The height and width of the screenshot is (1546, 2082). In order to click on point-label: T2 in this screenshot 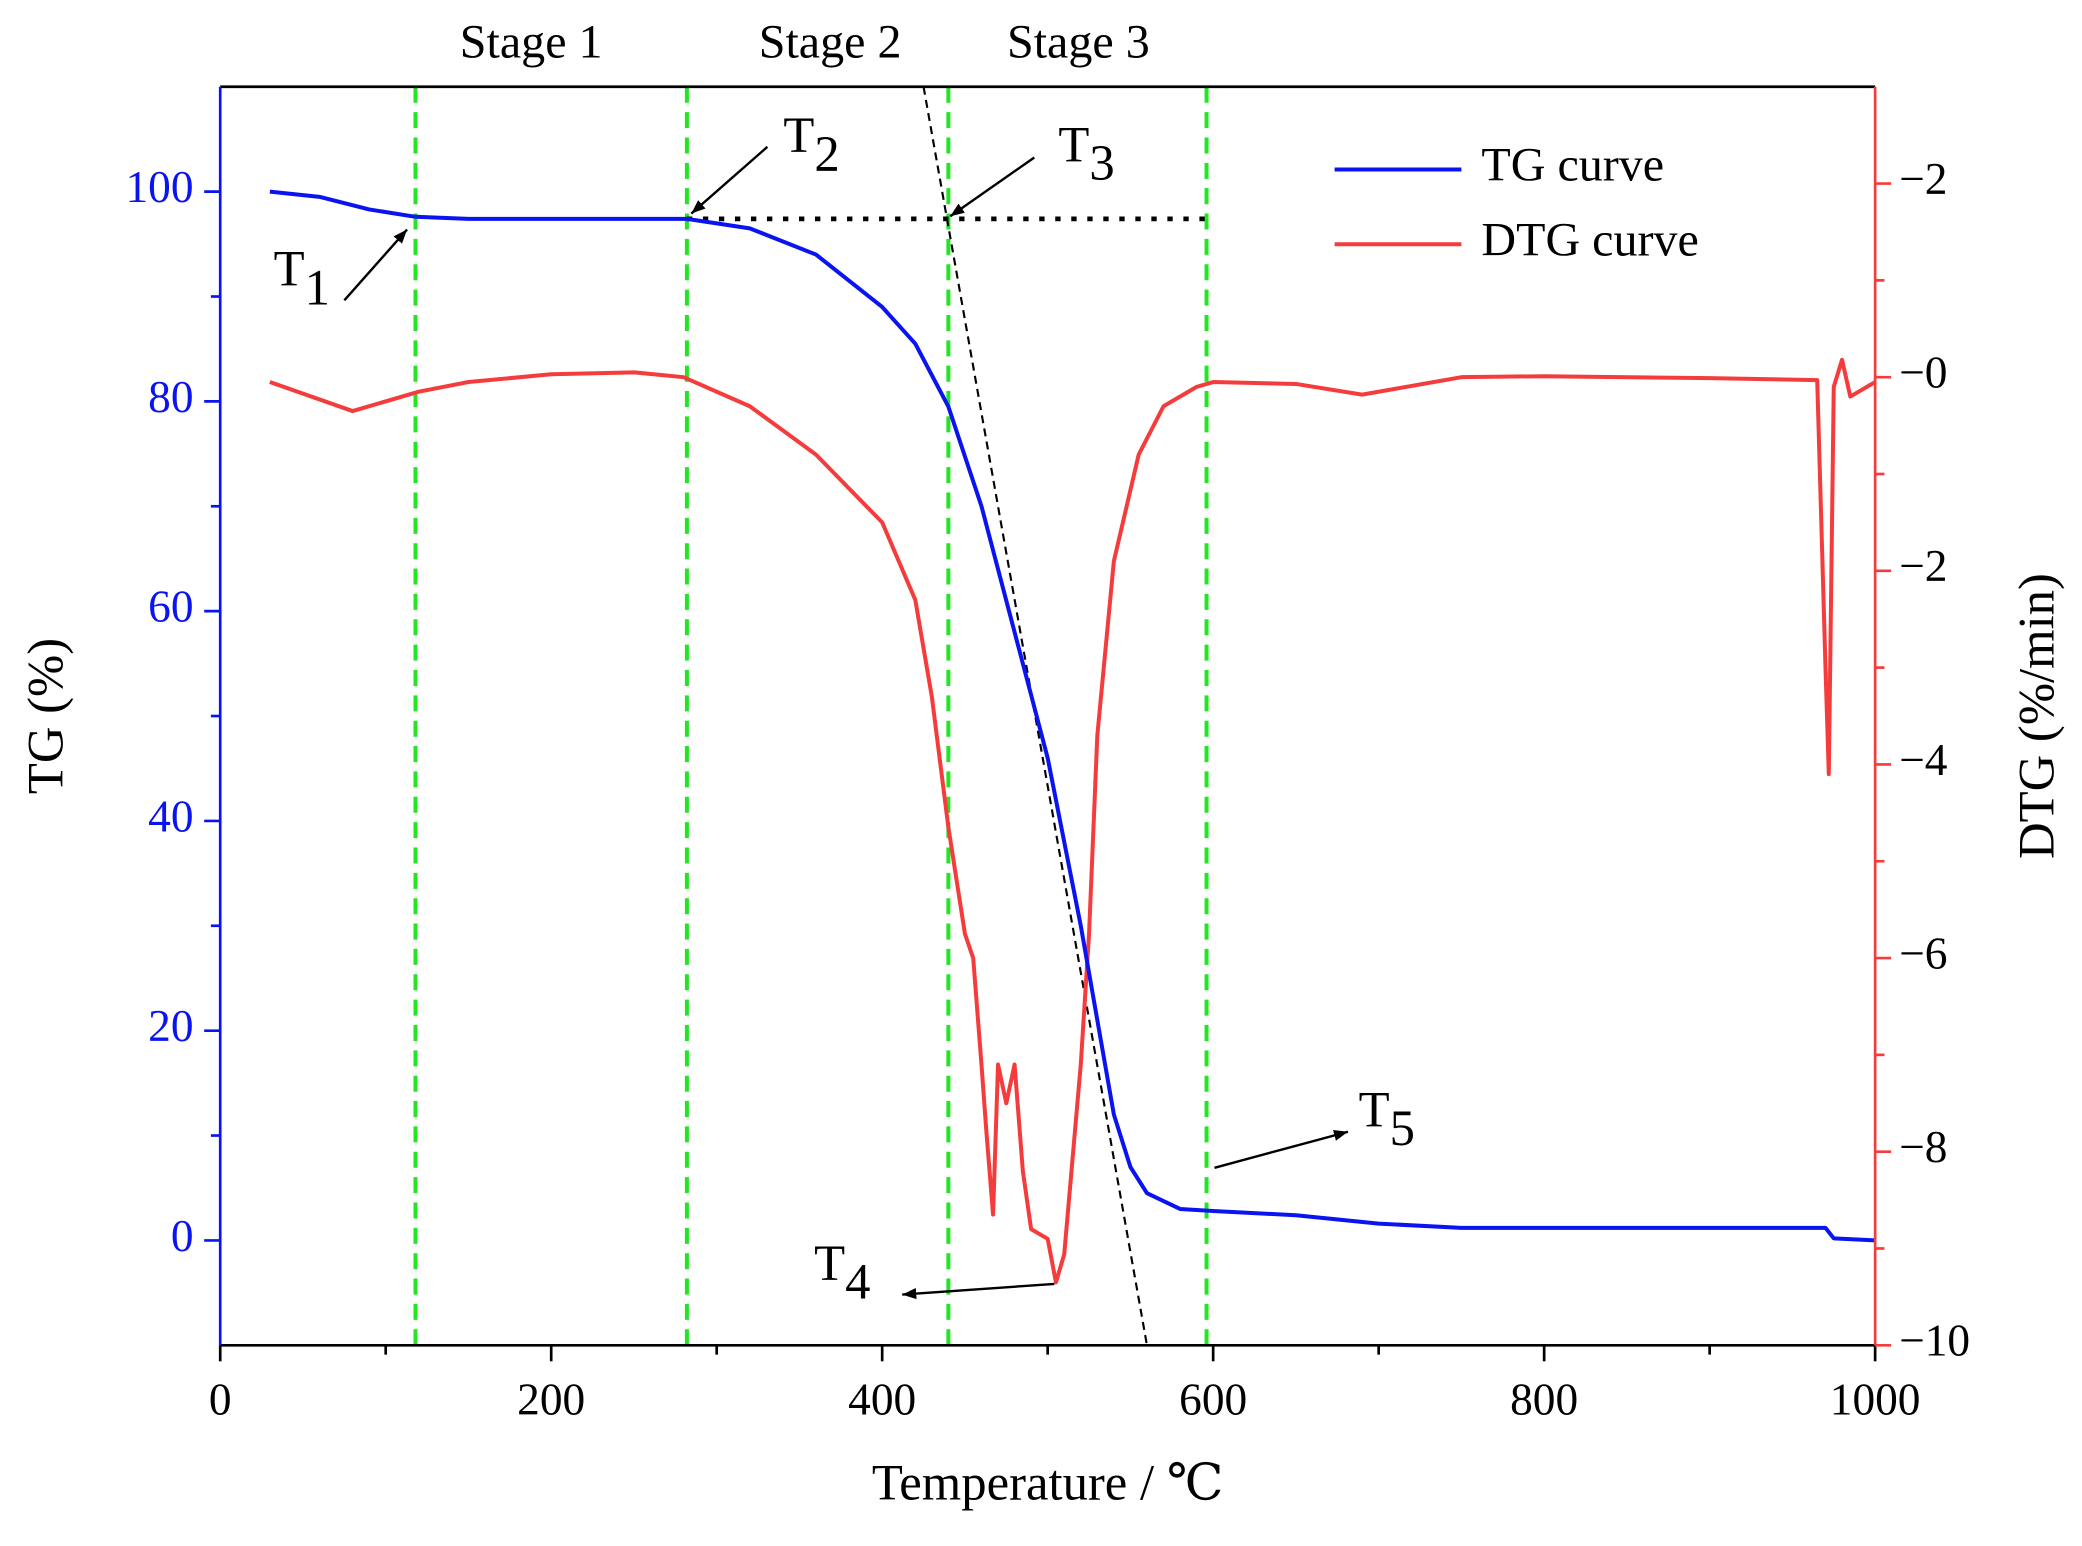, I will do `click(811, 144)`.